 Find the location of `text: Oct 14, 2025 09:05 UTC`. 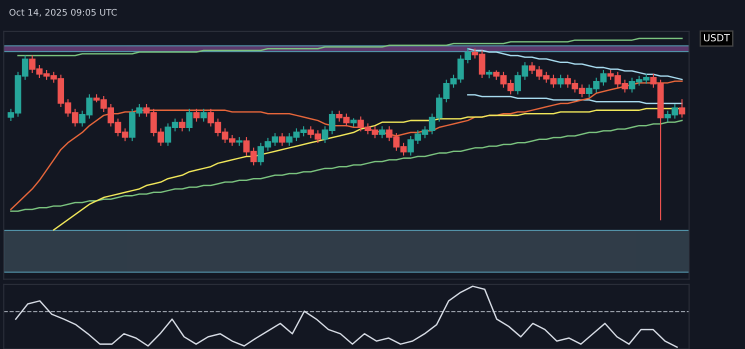

text: Oct 14, 2025 09:05 UTC is located at coordinates (63, 12).